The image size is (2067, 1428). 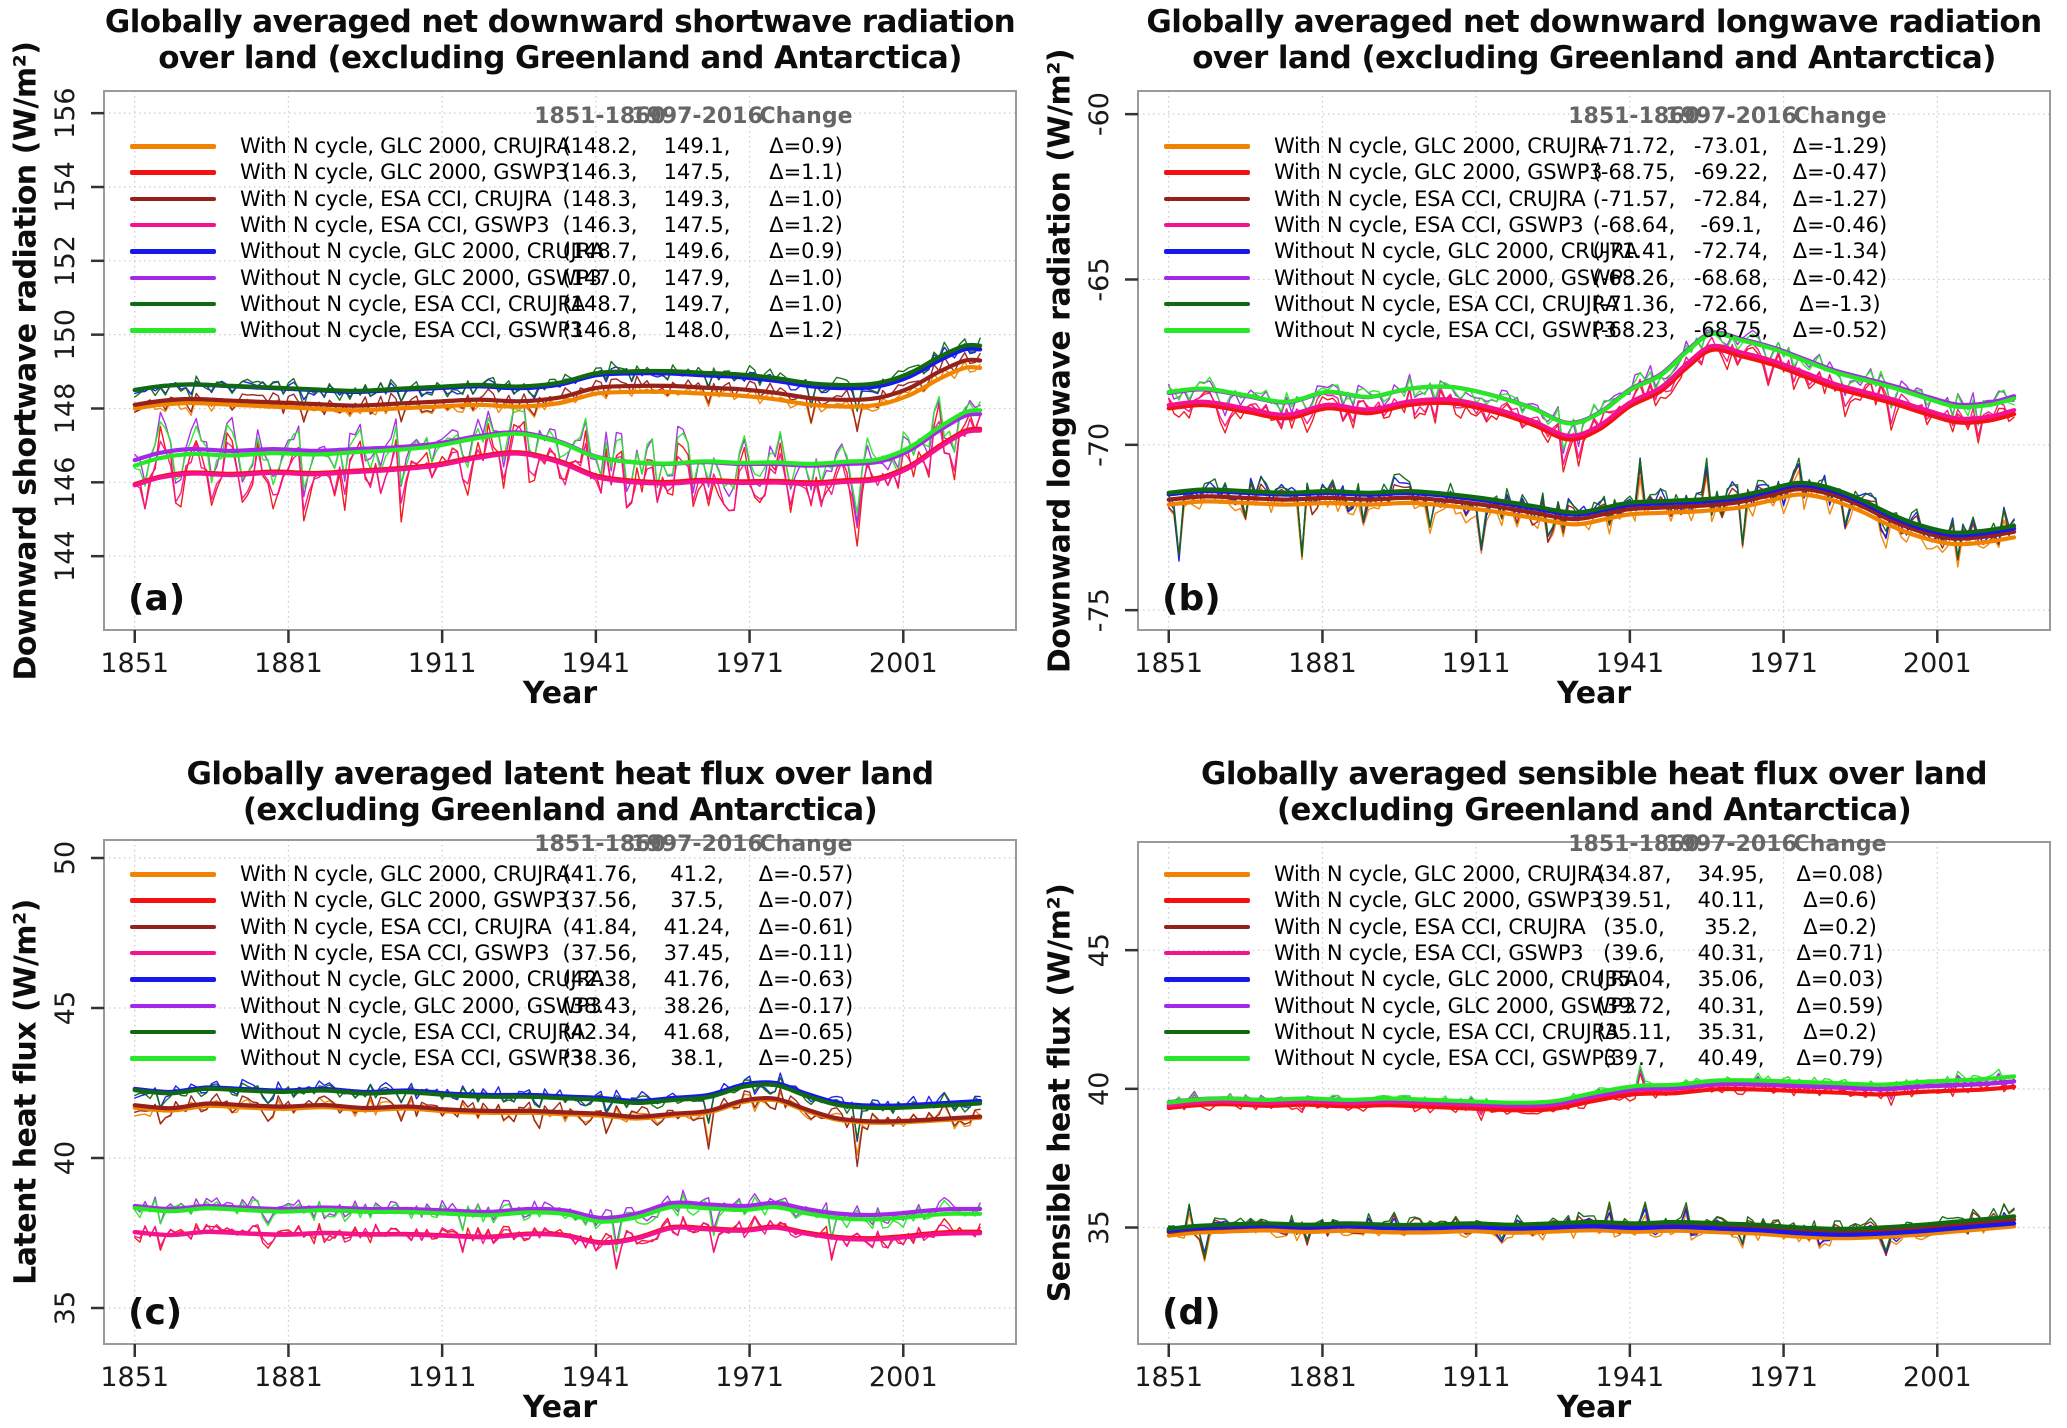 I want to click on legend-stat-c1: (35.04,, so click(x=1634, y=979).